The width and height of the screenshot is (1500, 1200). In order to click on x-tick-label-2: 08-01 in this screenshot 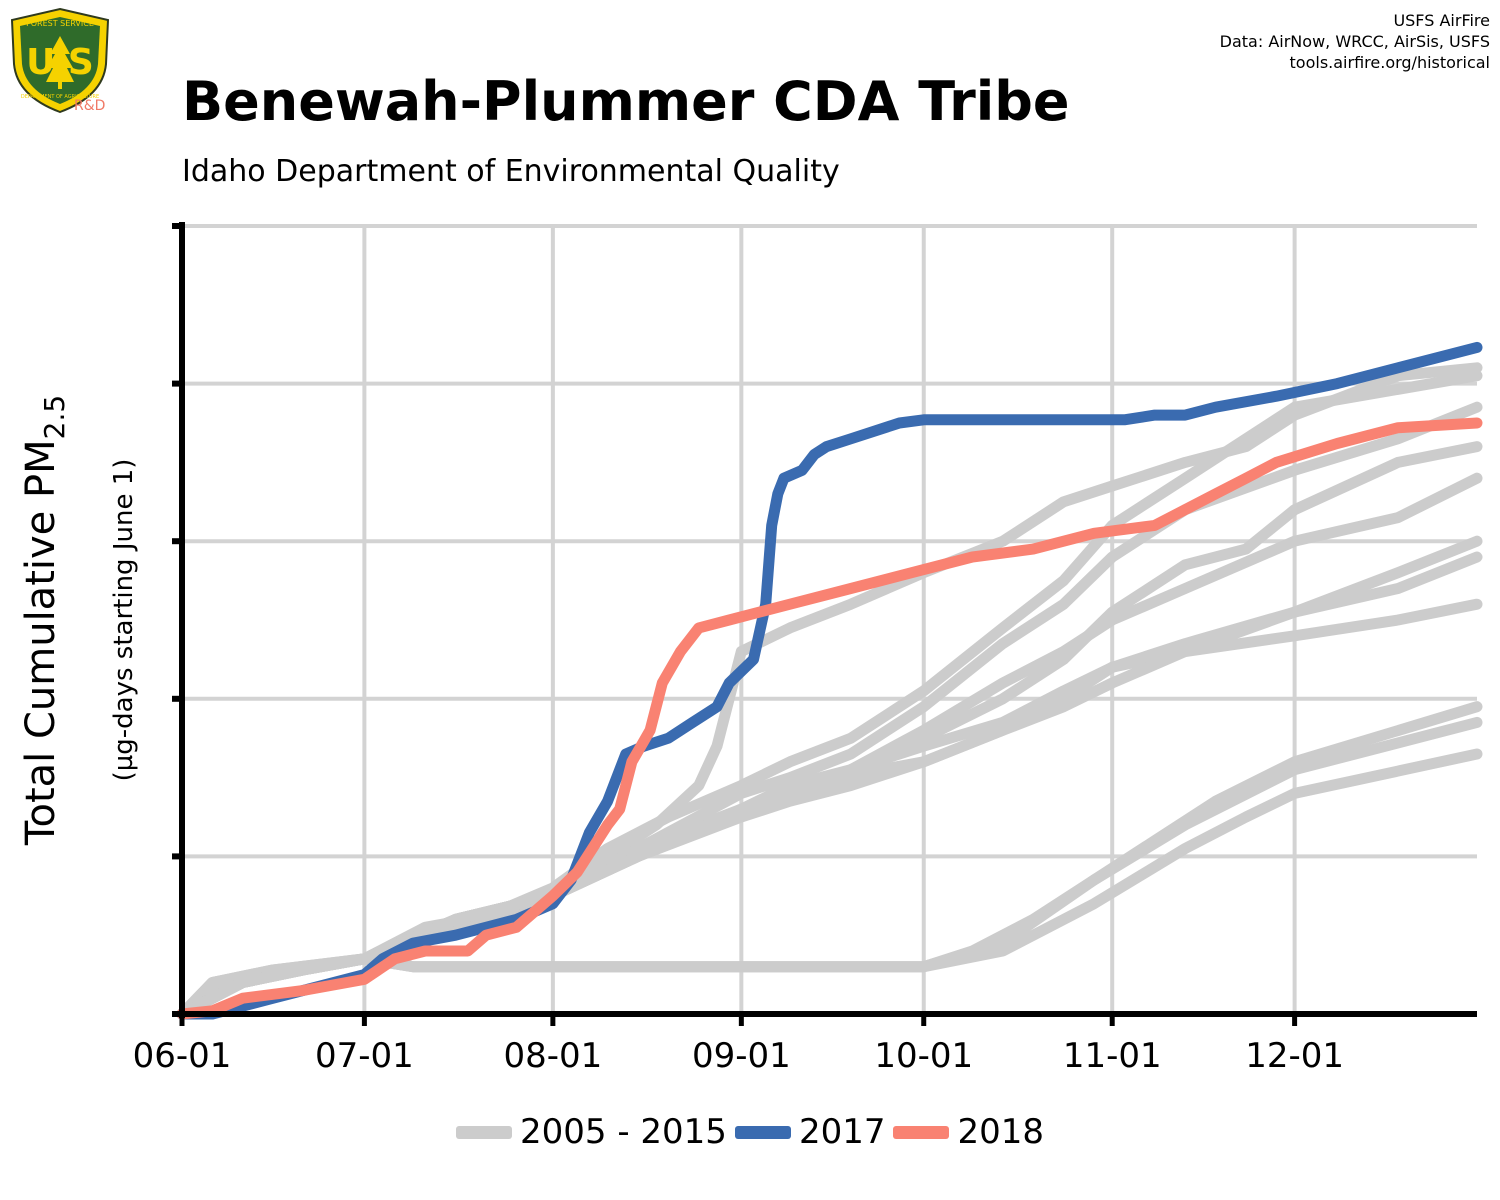, I will do `click(552, 1056)`.